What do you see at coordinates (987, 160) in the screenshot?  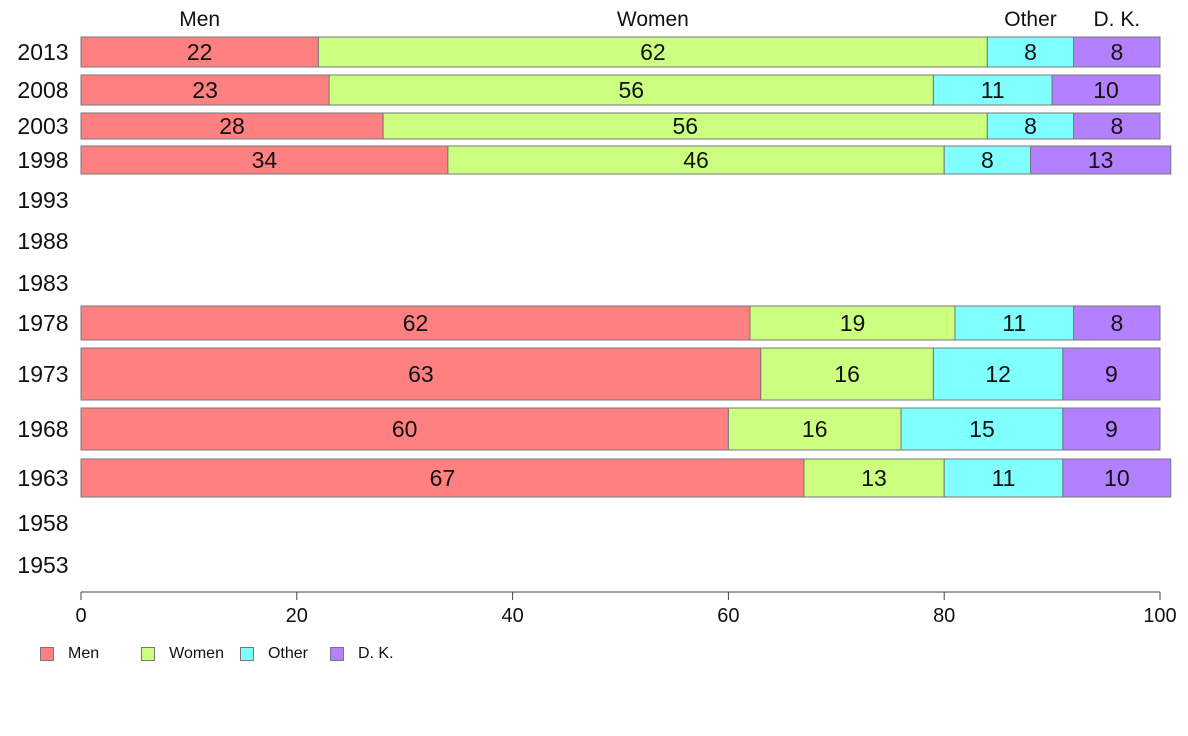 I see `data-label-1998-other: 8` at bounding box center [987, 160].